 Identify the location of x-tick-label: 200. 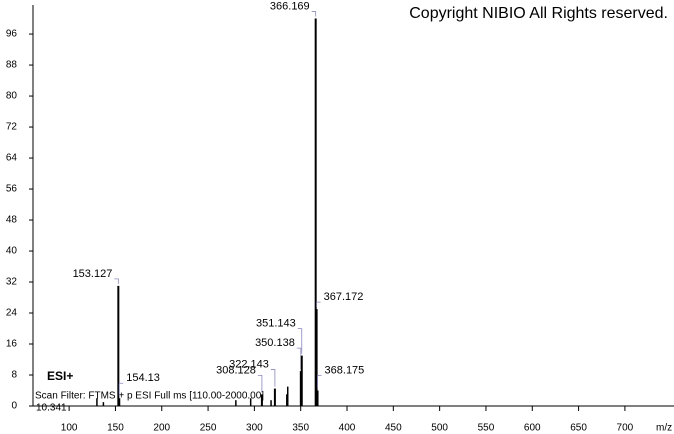
(161, 428).